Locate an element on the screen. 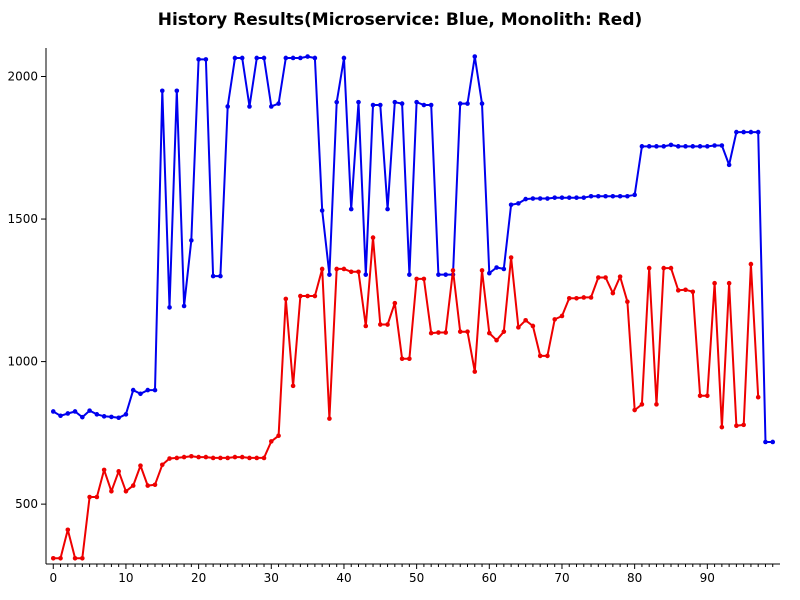 The height and width of the screenshot is (600, 800). y-tick-label: 1500 is located at coordinates (22, 219).